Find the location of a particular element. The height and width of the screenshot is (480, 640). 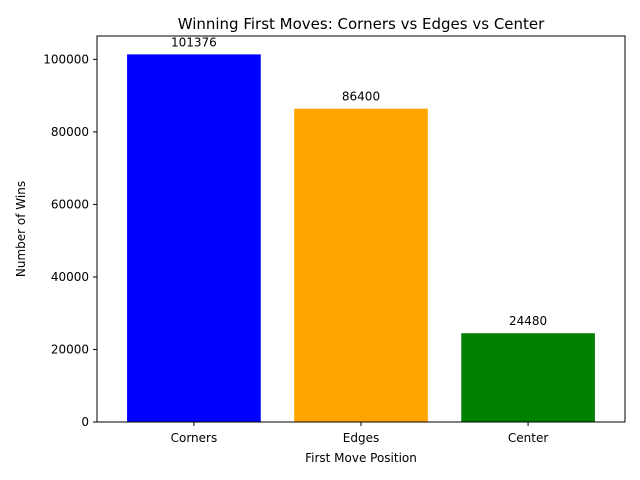

data-label-corners: 101376 is located at coordinates (194, 42).